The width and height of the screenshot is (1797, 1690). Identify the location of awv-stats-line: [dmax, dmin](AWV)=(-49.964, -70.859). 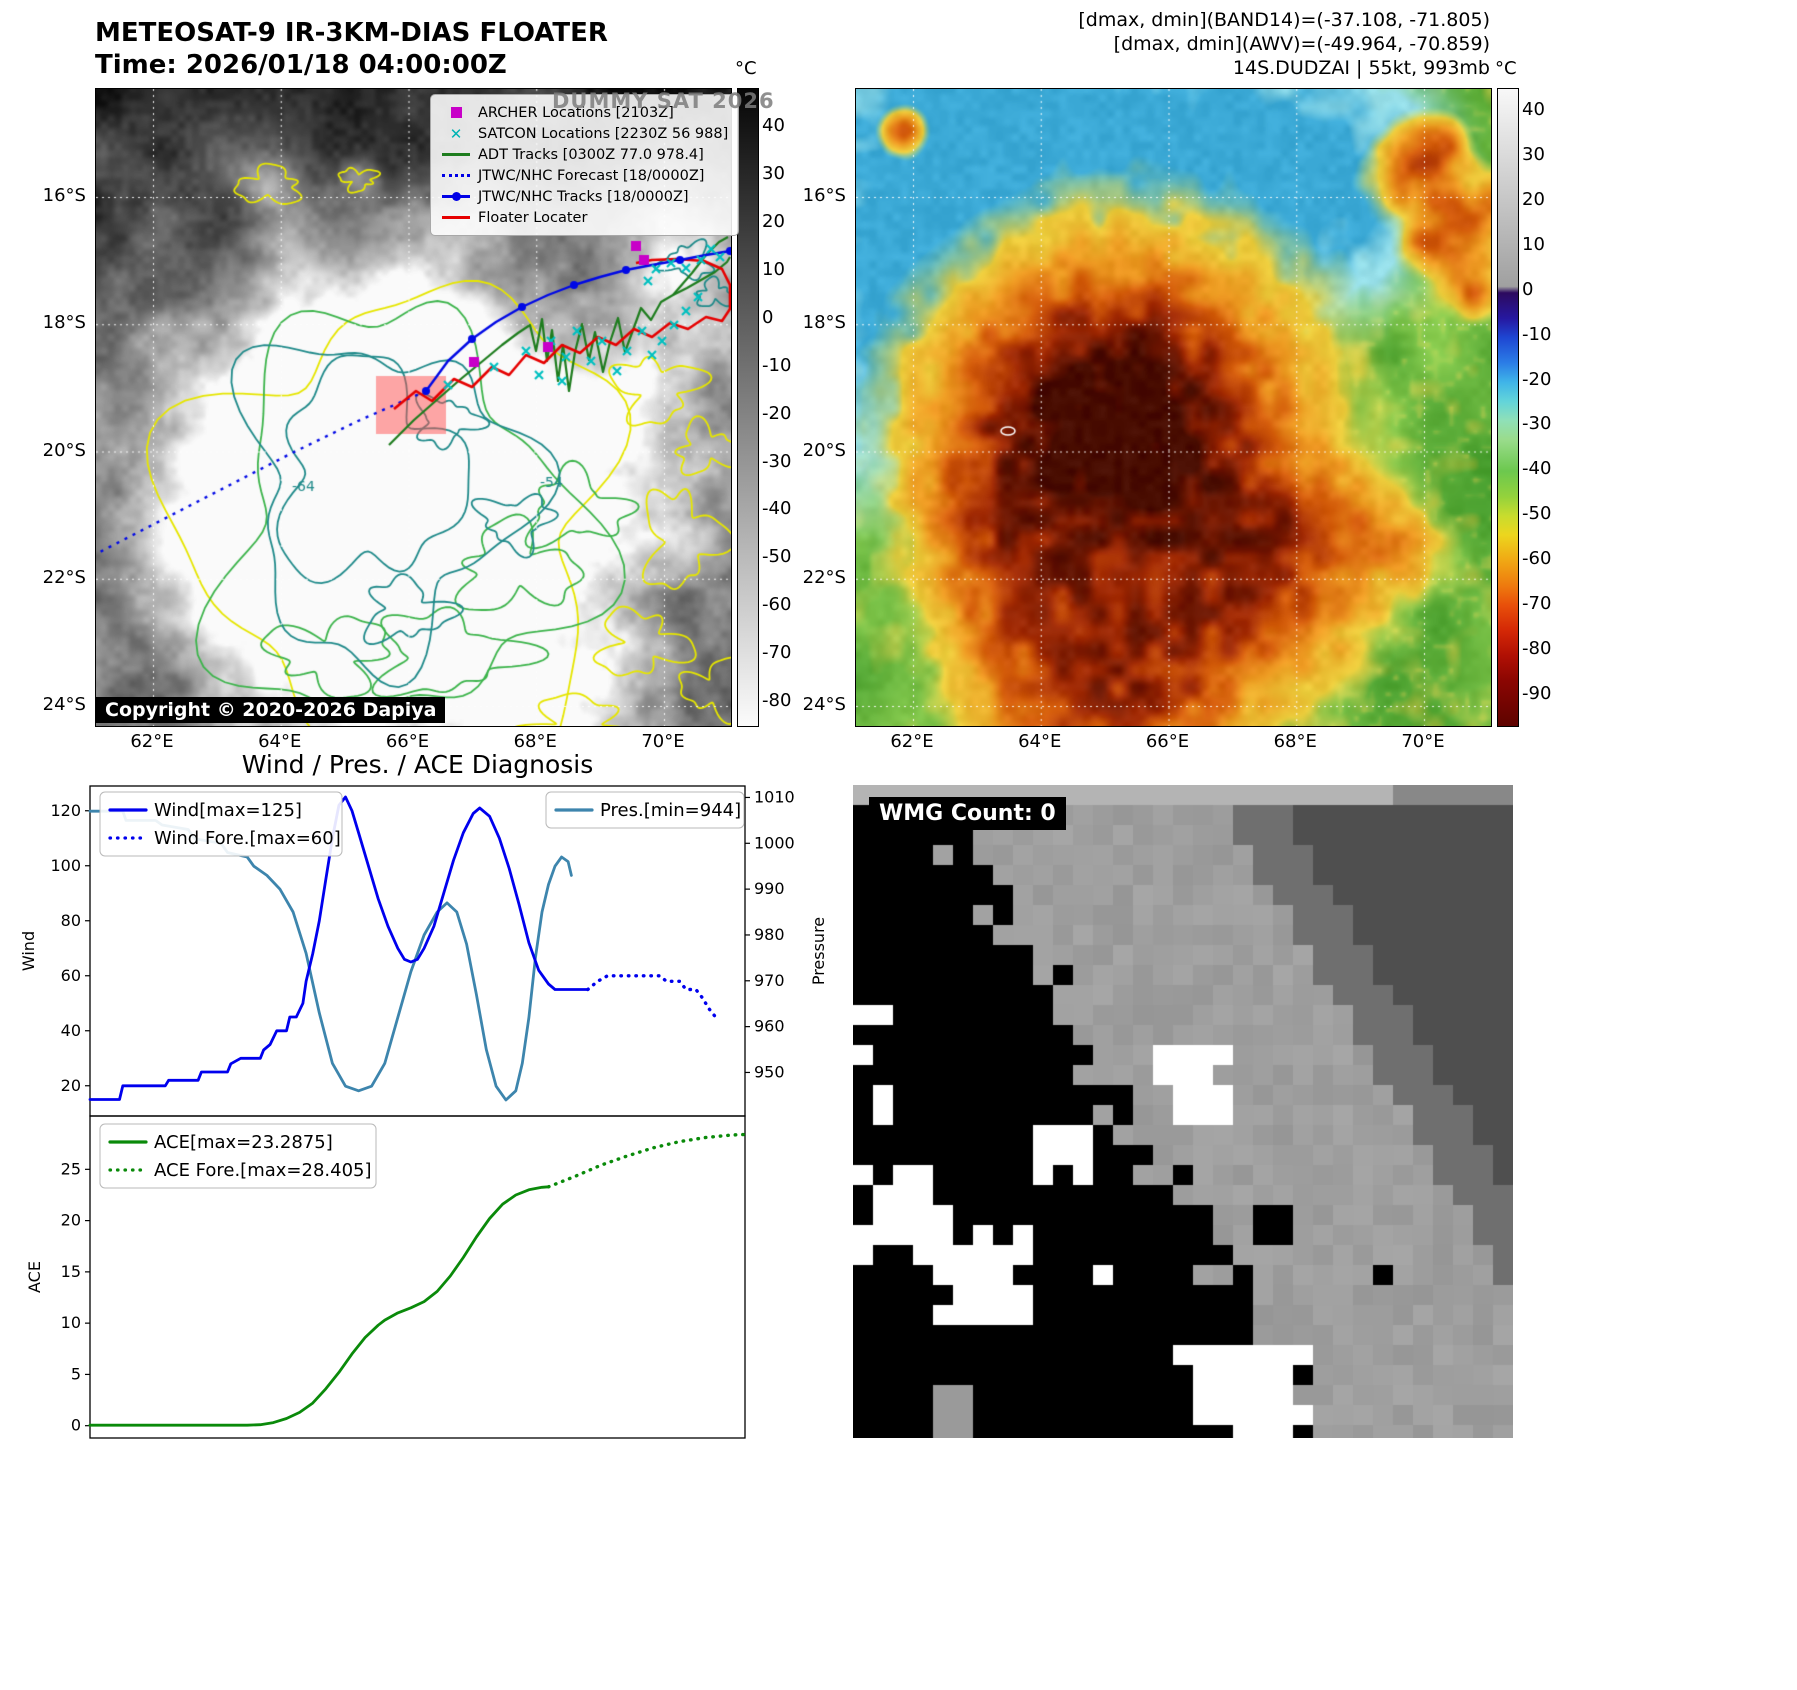
(1301, 44).